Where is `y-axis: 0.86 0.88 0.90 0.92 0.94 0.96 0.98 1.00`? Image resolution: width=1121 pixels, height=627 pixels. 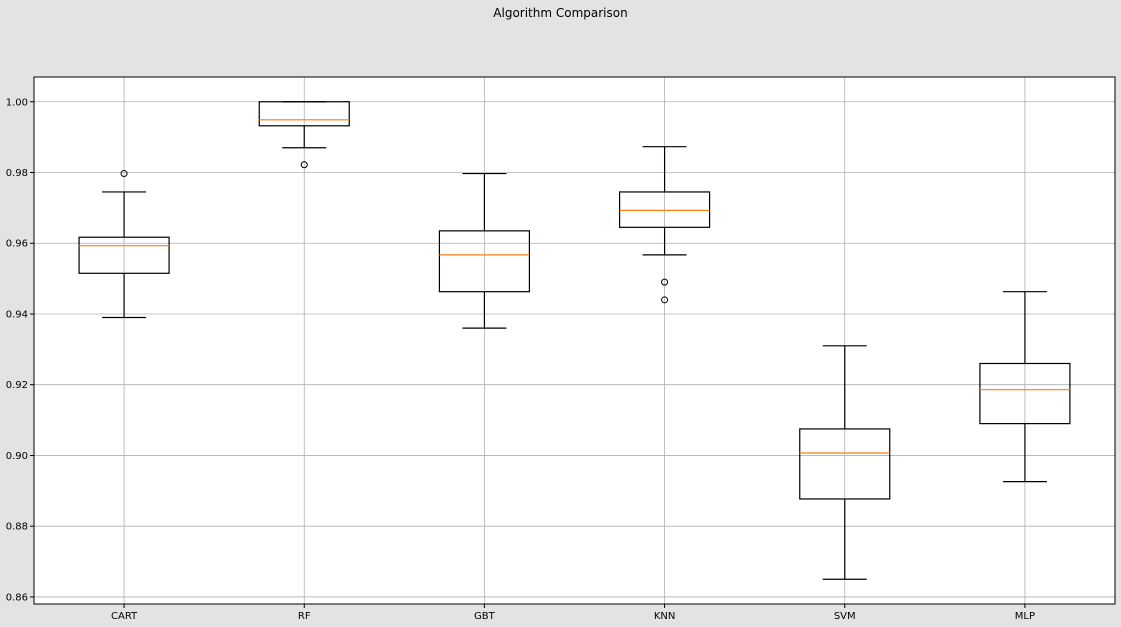
y-axis: 0.86 0.88 0.90 0.92 0.94 0.96 0.98 1.00 is located at coordinates (20, 350).